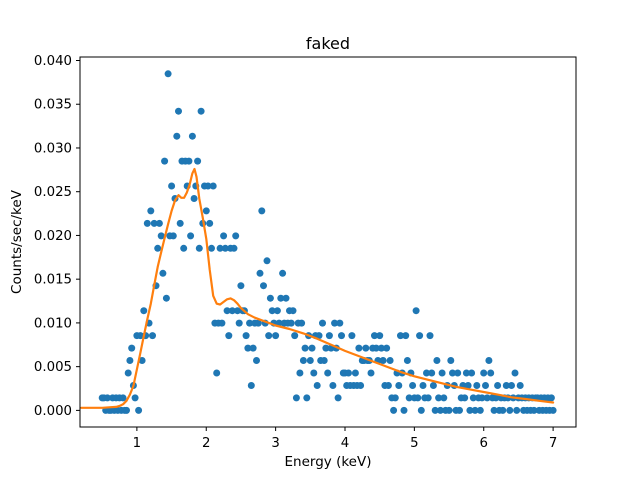  I want to click on x-tick-label: 3, so click(275, 443).